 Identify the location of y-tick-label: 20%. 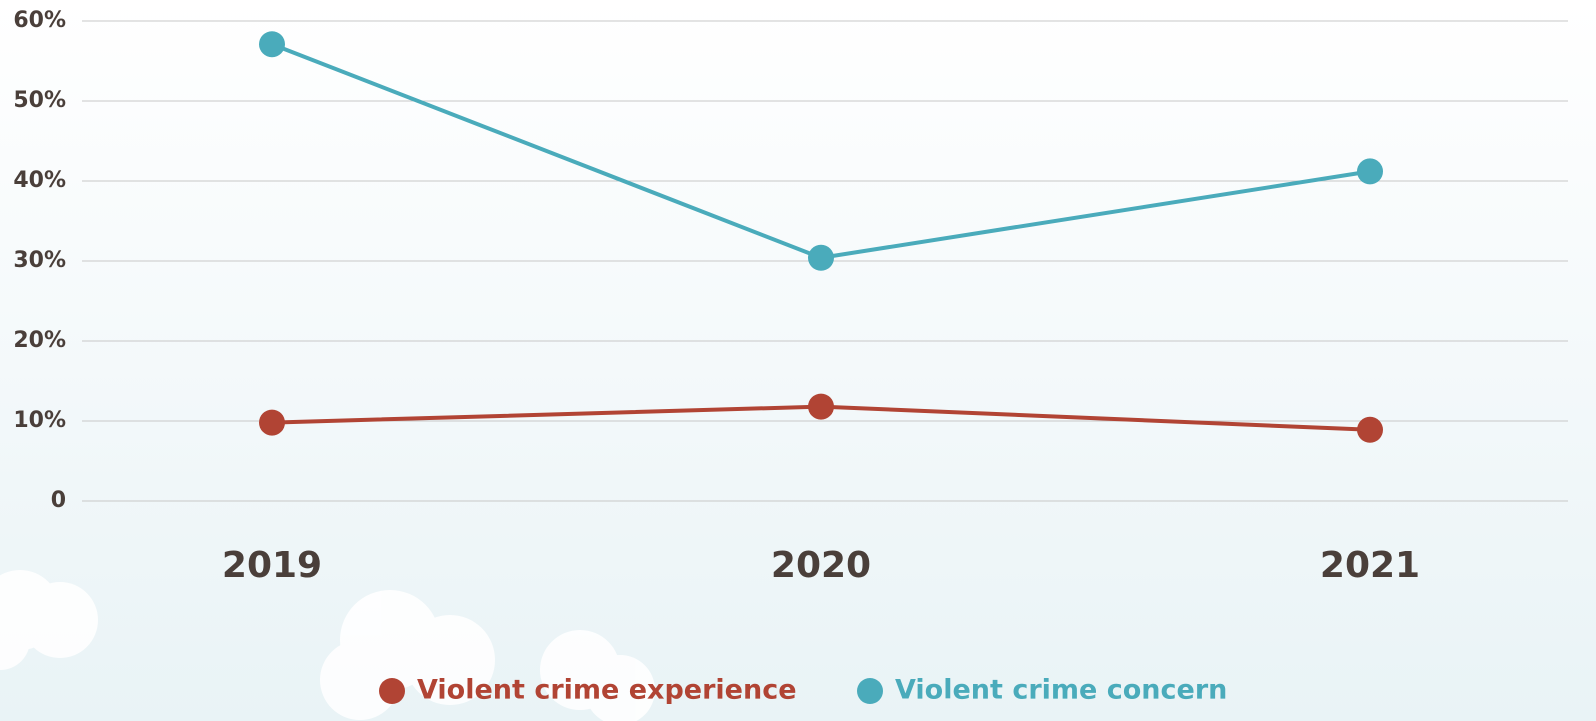
(39, 340).